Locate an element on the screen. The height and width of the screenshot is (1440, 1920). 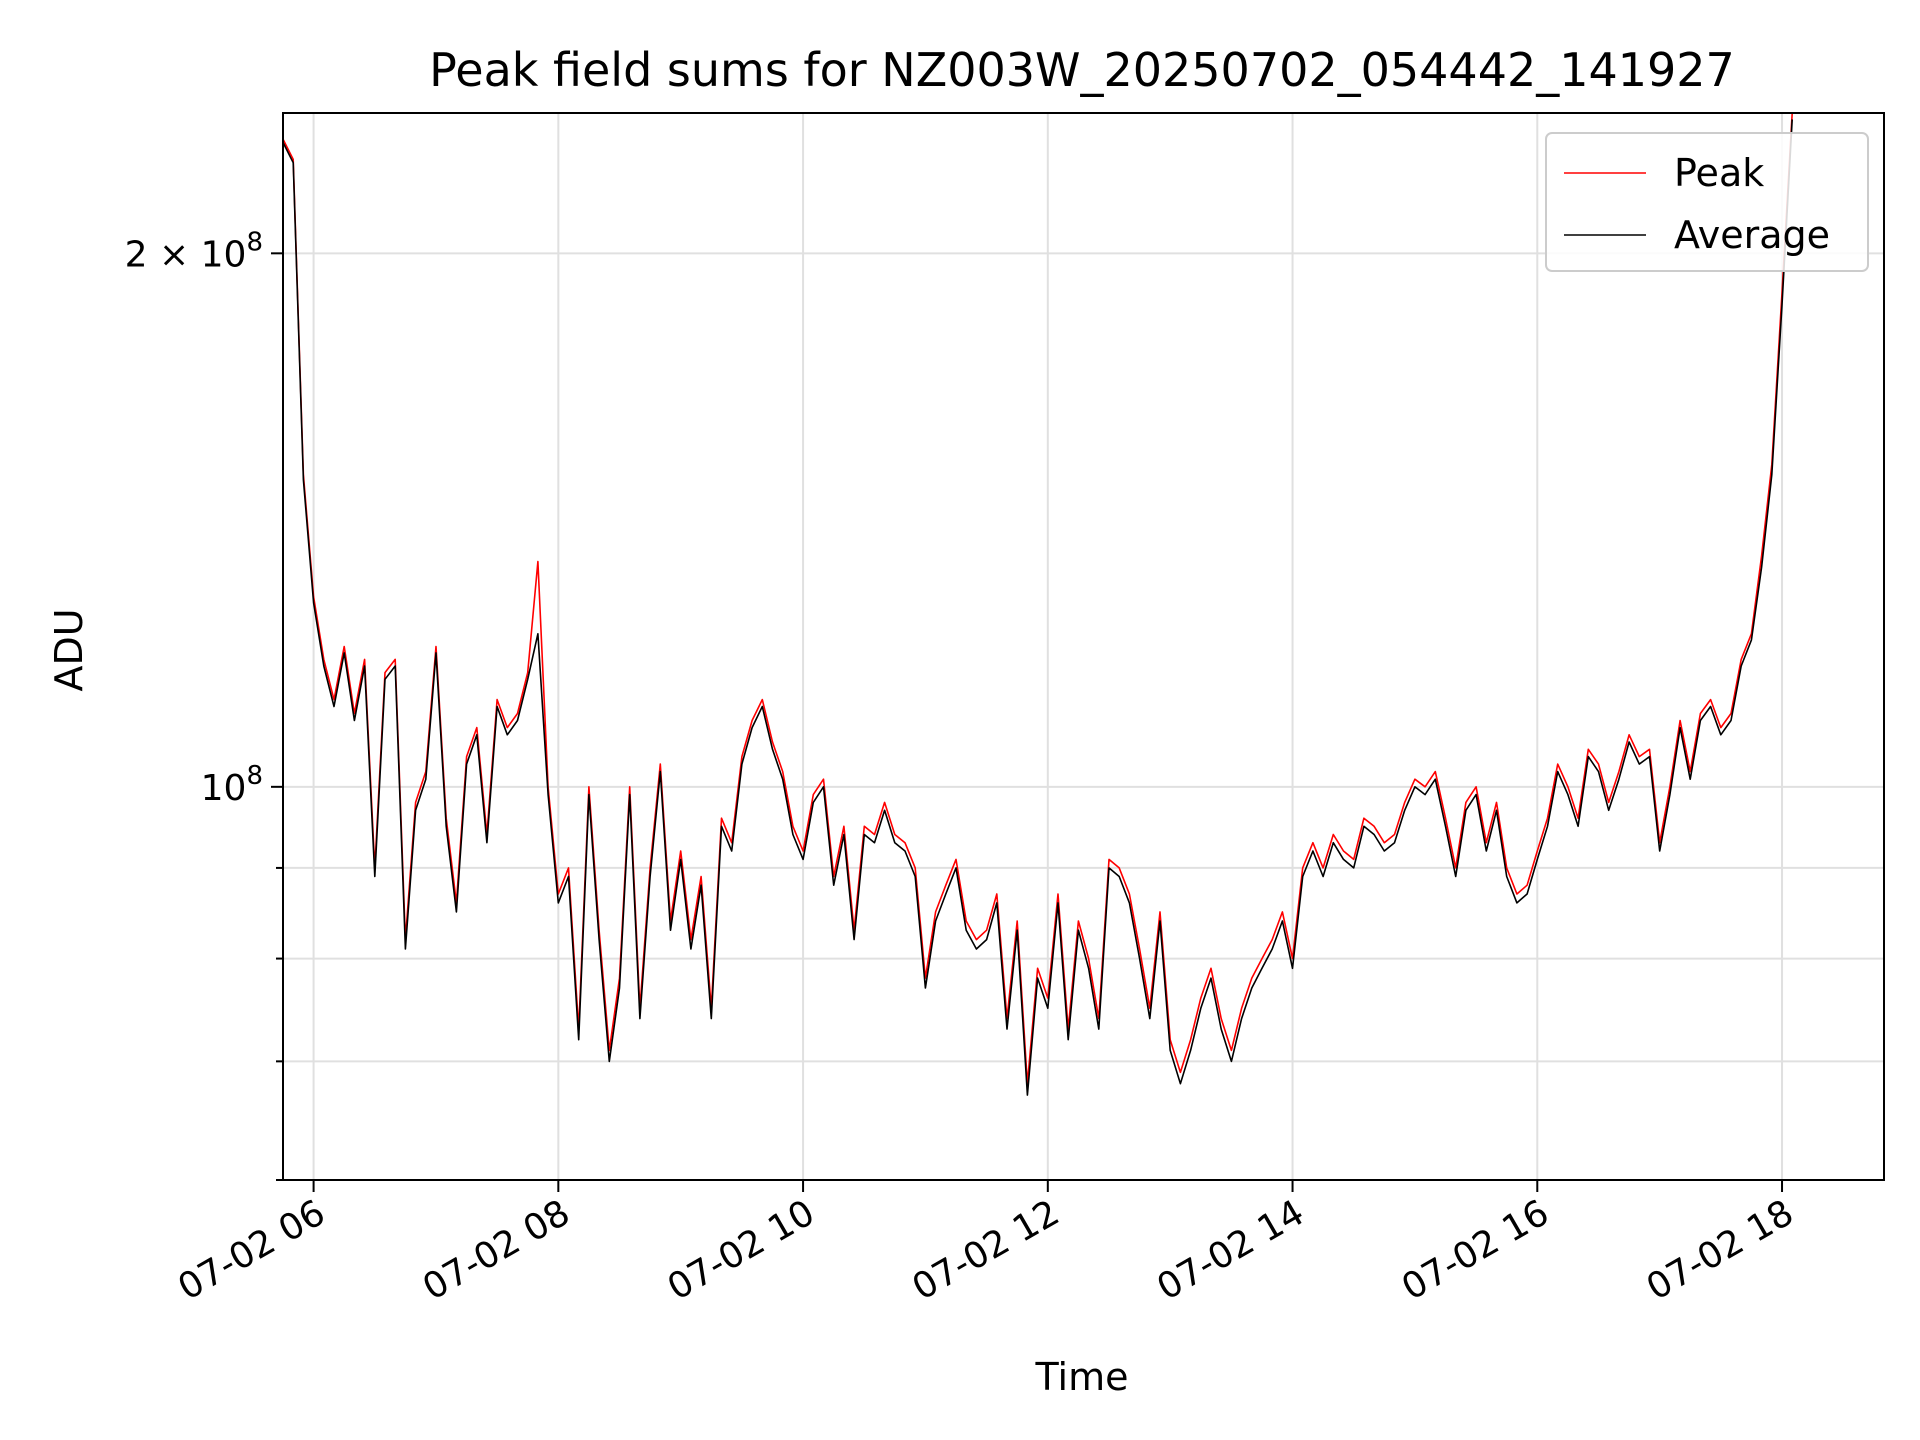
legend-label: Peak is located at coordinates (1719, 173).